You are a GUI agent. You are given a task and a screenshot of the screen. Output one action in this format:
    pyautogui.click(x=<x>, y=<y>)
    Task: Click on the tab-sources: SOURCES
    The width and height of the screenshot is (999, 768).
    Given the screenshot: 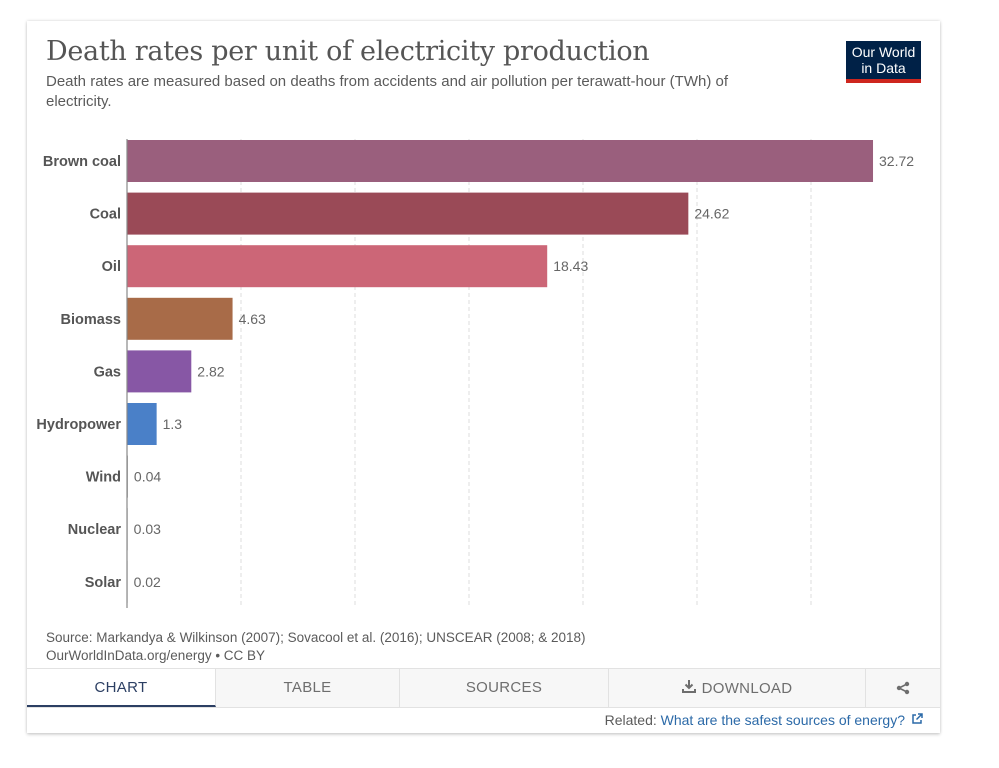 What is the action you would take?
    pyautogui.click(x=504, y=688)
    